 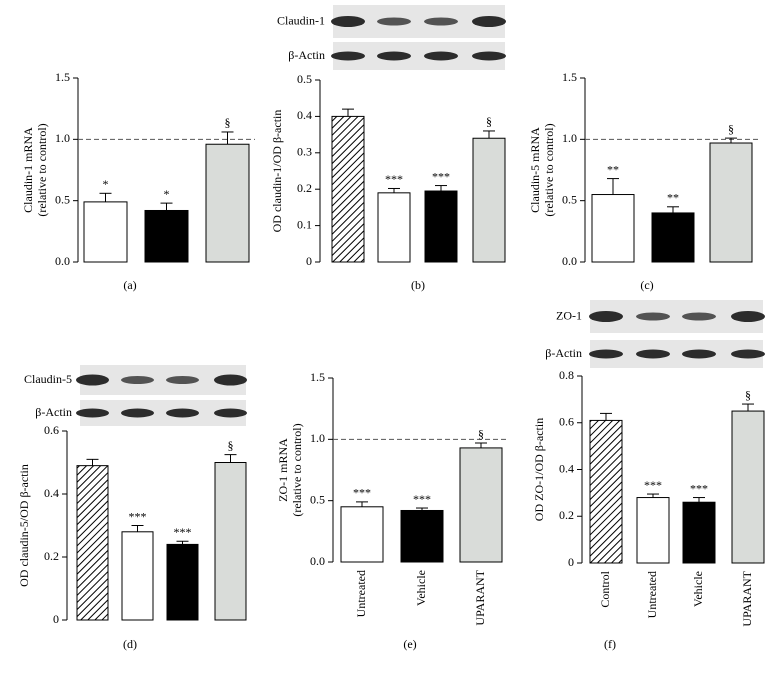 I want to click on y-tick-label: 0.1, so click(x=304, y=224).